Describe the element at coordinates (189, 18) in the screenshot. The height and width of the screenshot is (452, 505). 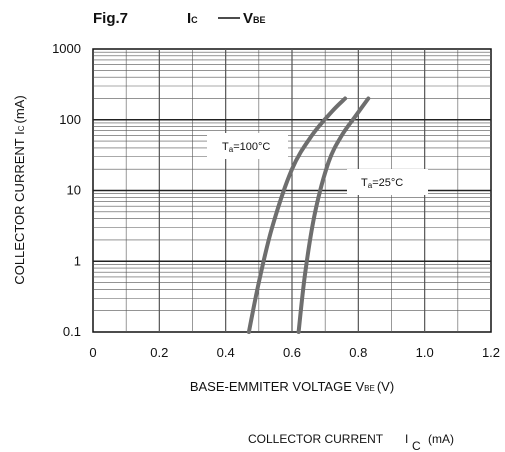
I see `relation-y: I` at that location.